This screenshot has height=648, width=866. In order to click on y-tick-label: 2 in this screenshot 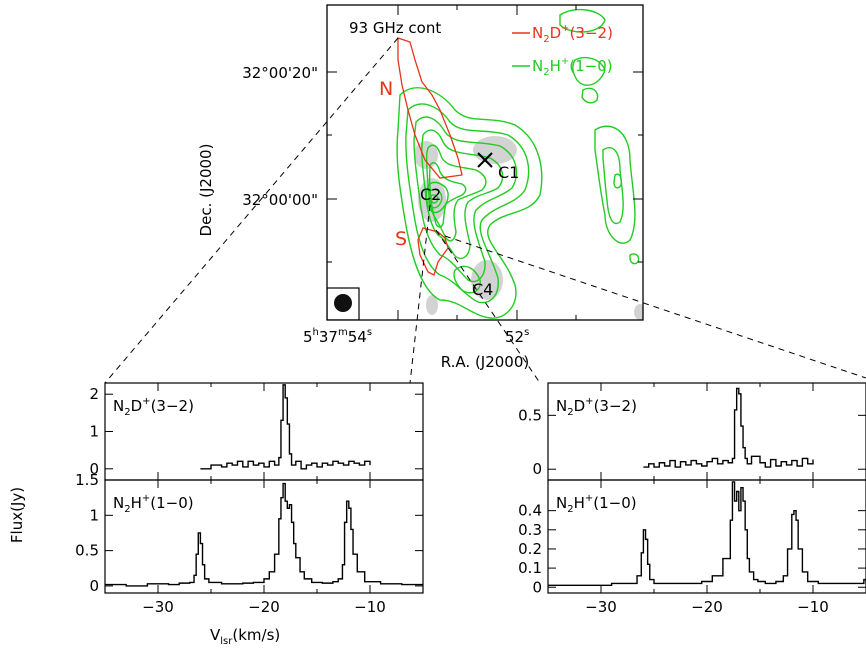, I will do `click(94, 394)`.